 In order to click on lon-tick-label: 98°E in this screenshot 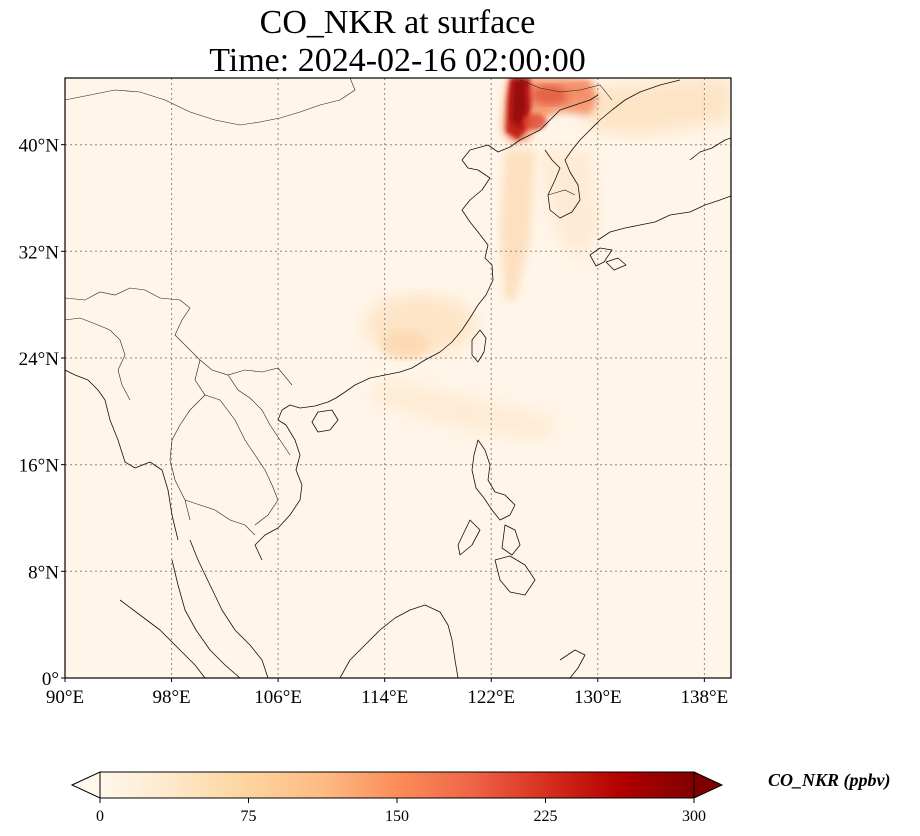, I will do `click(171, 697)`.